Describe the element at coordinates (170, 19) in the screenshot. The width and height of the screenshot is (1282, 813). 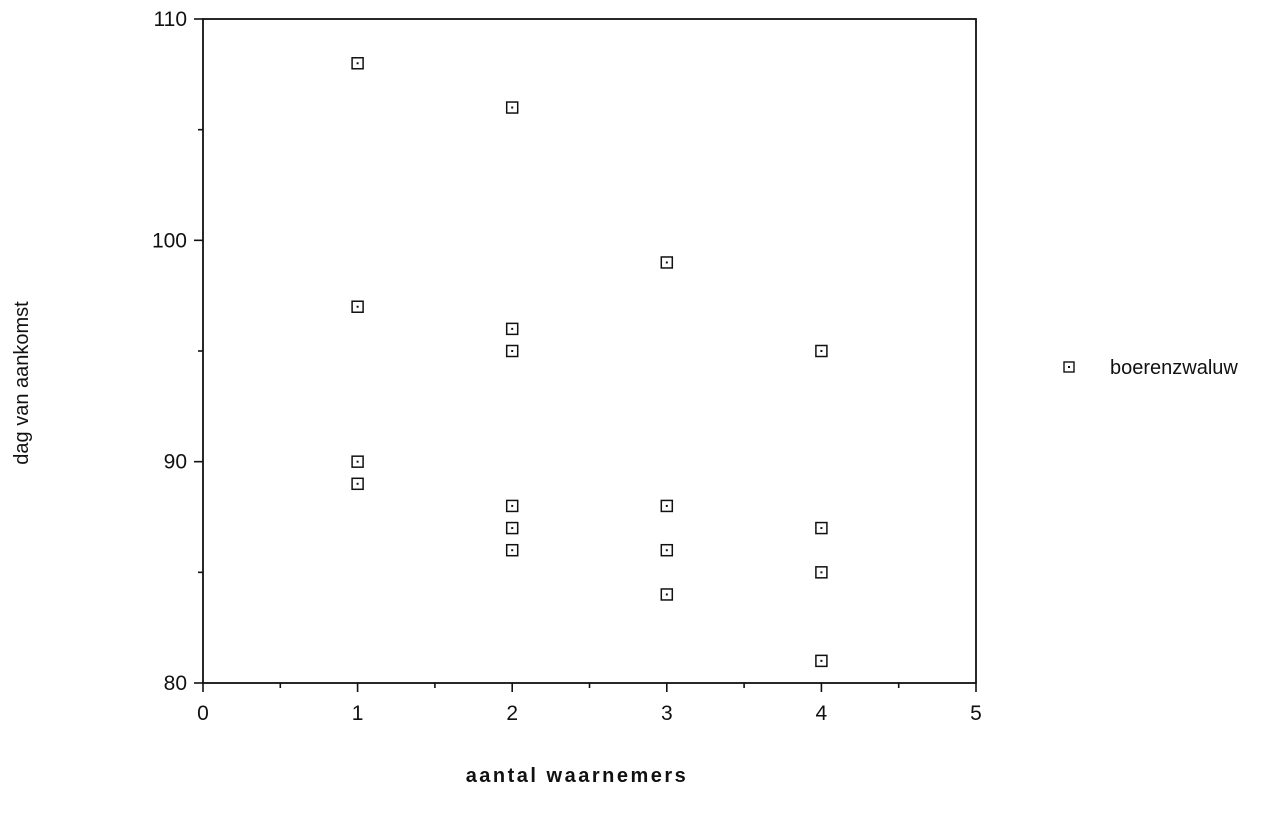
I see `y-tick-label: 110` at that location.